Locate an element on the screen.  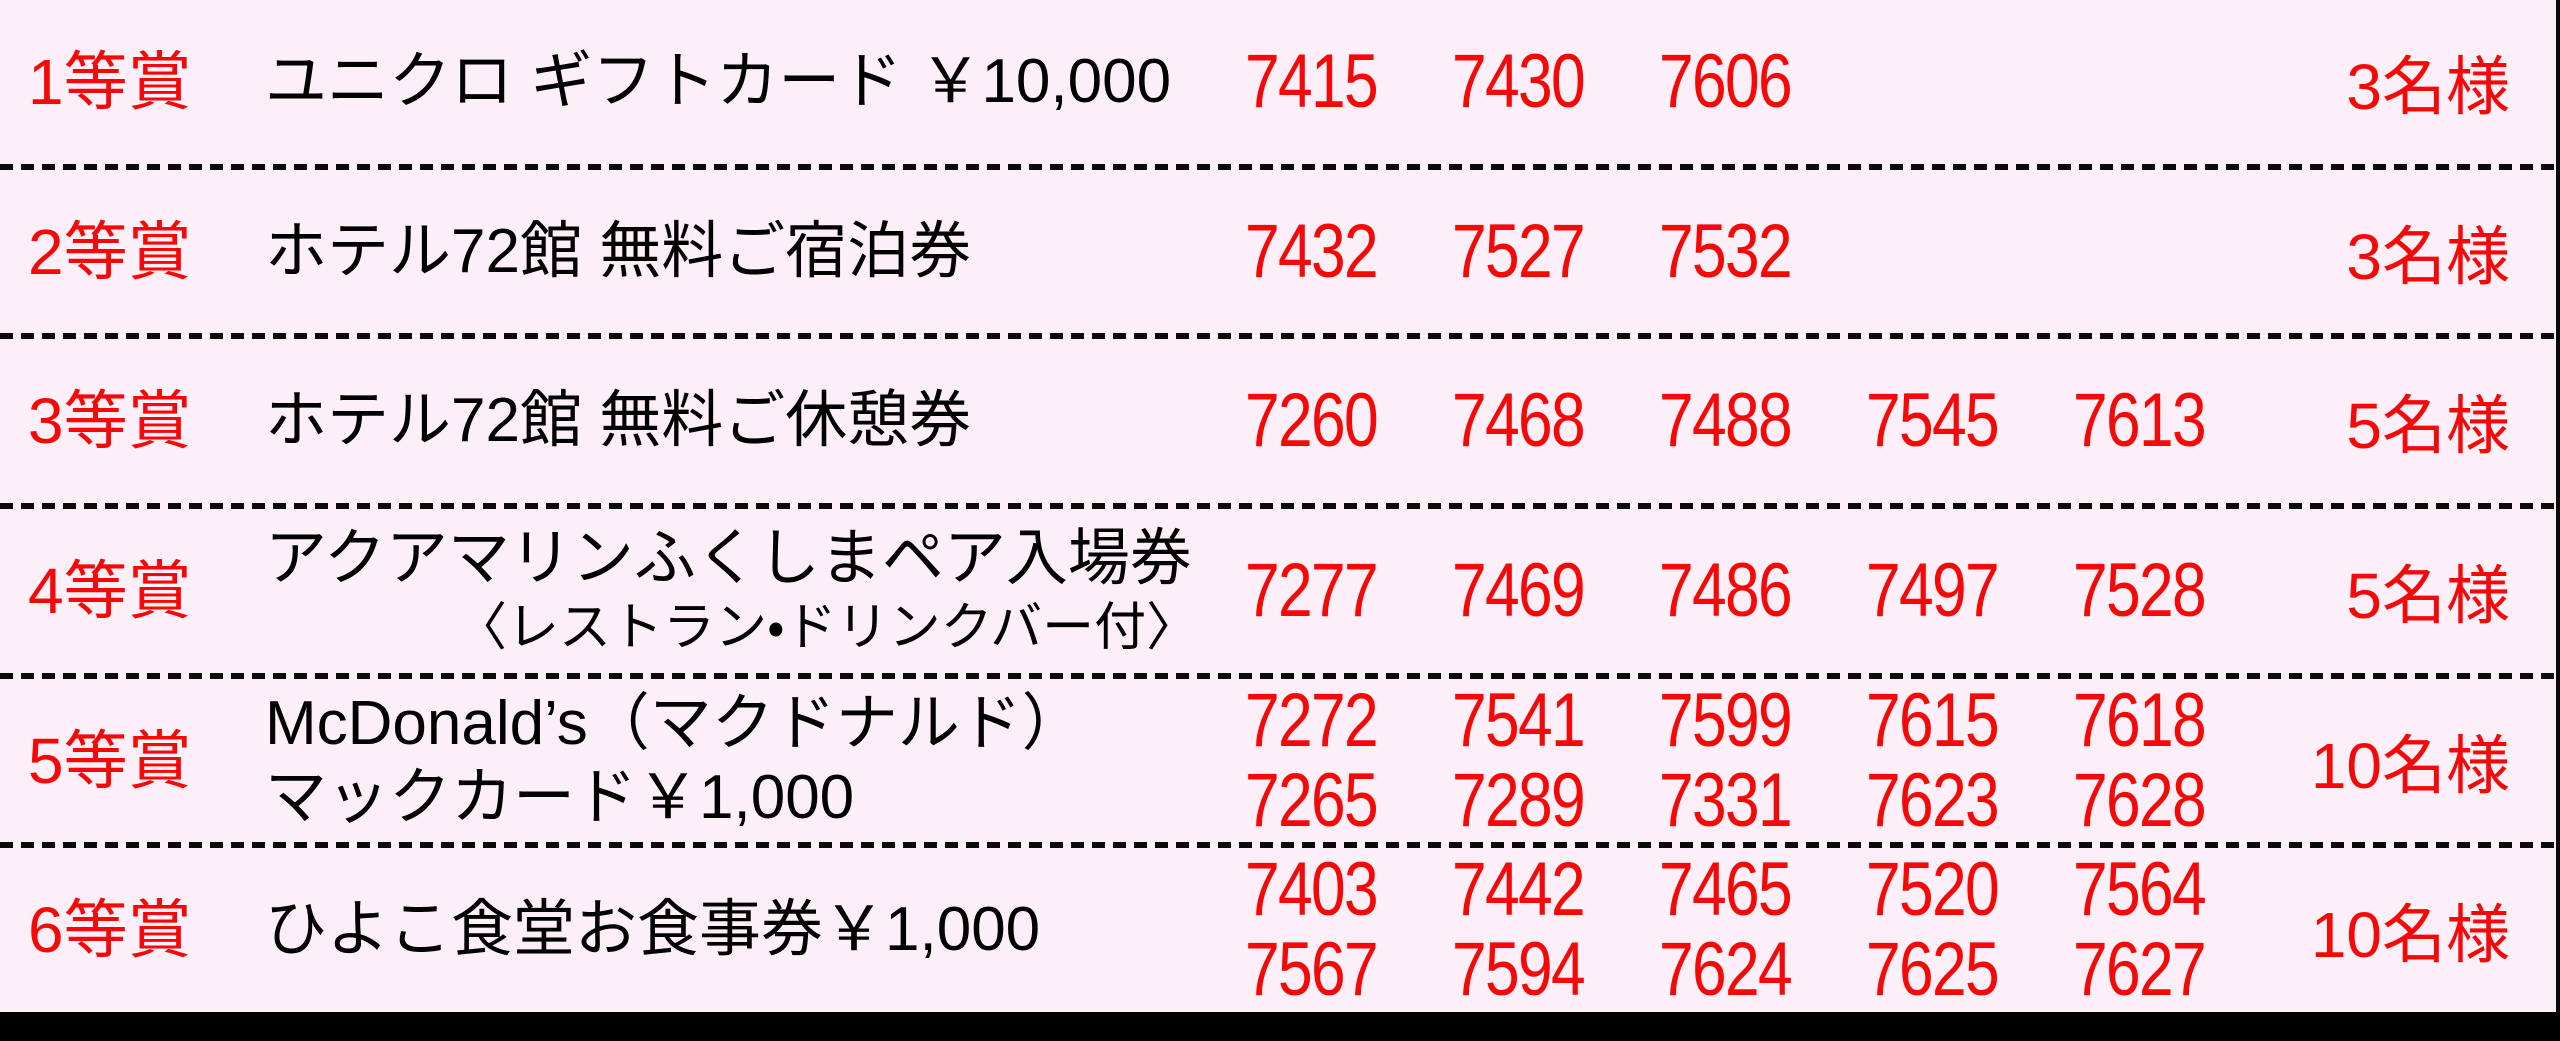
prize-cell: ユニクロ ギフトカード ￥10,000 is located at coordinates (742, 82).